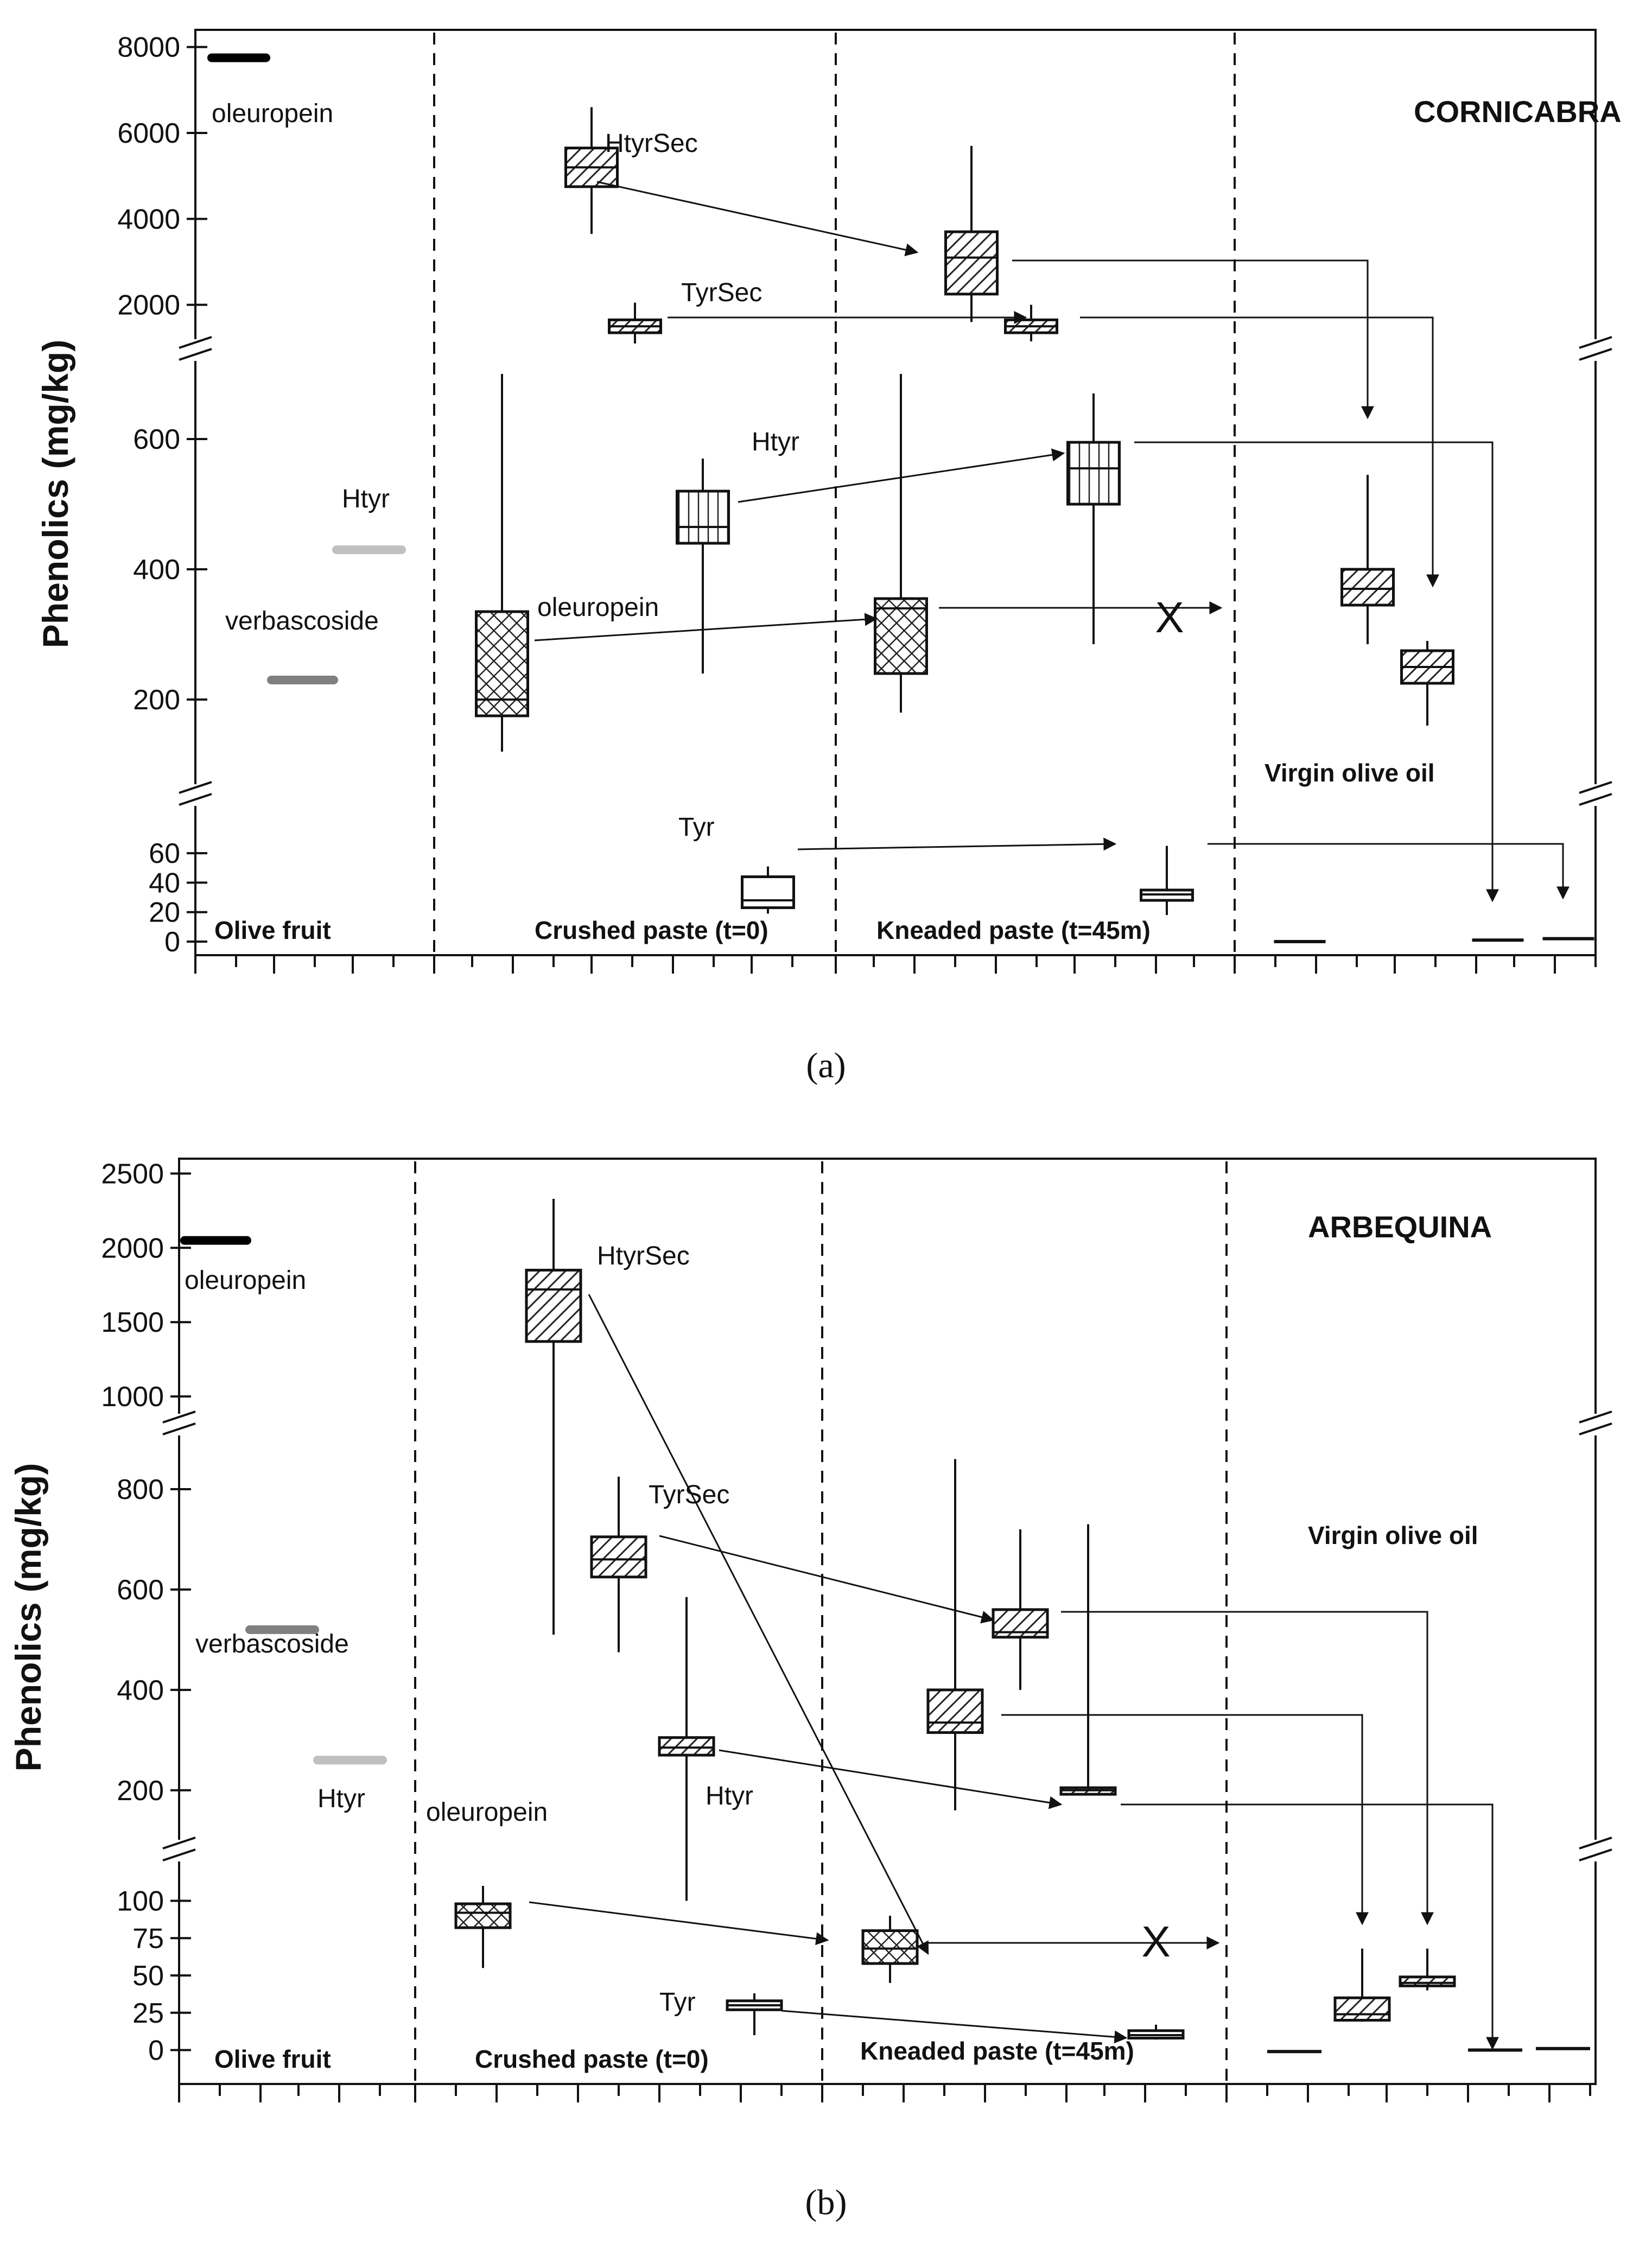  Describe the element at coordinates (140, 1791) in the screenshot. I see `y-tick-label: 200` at that location.